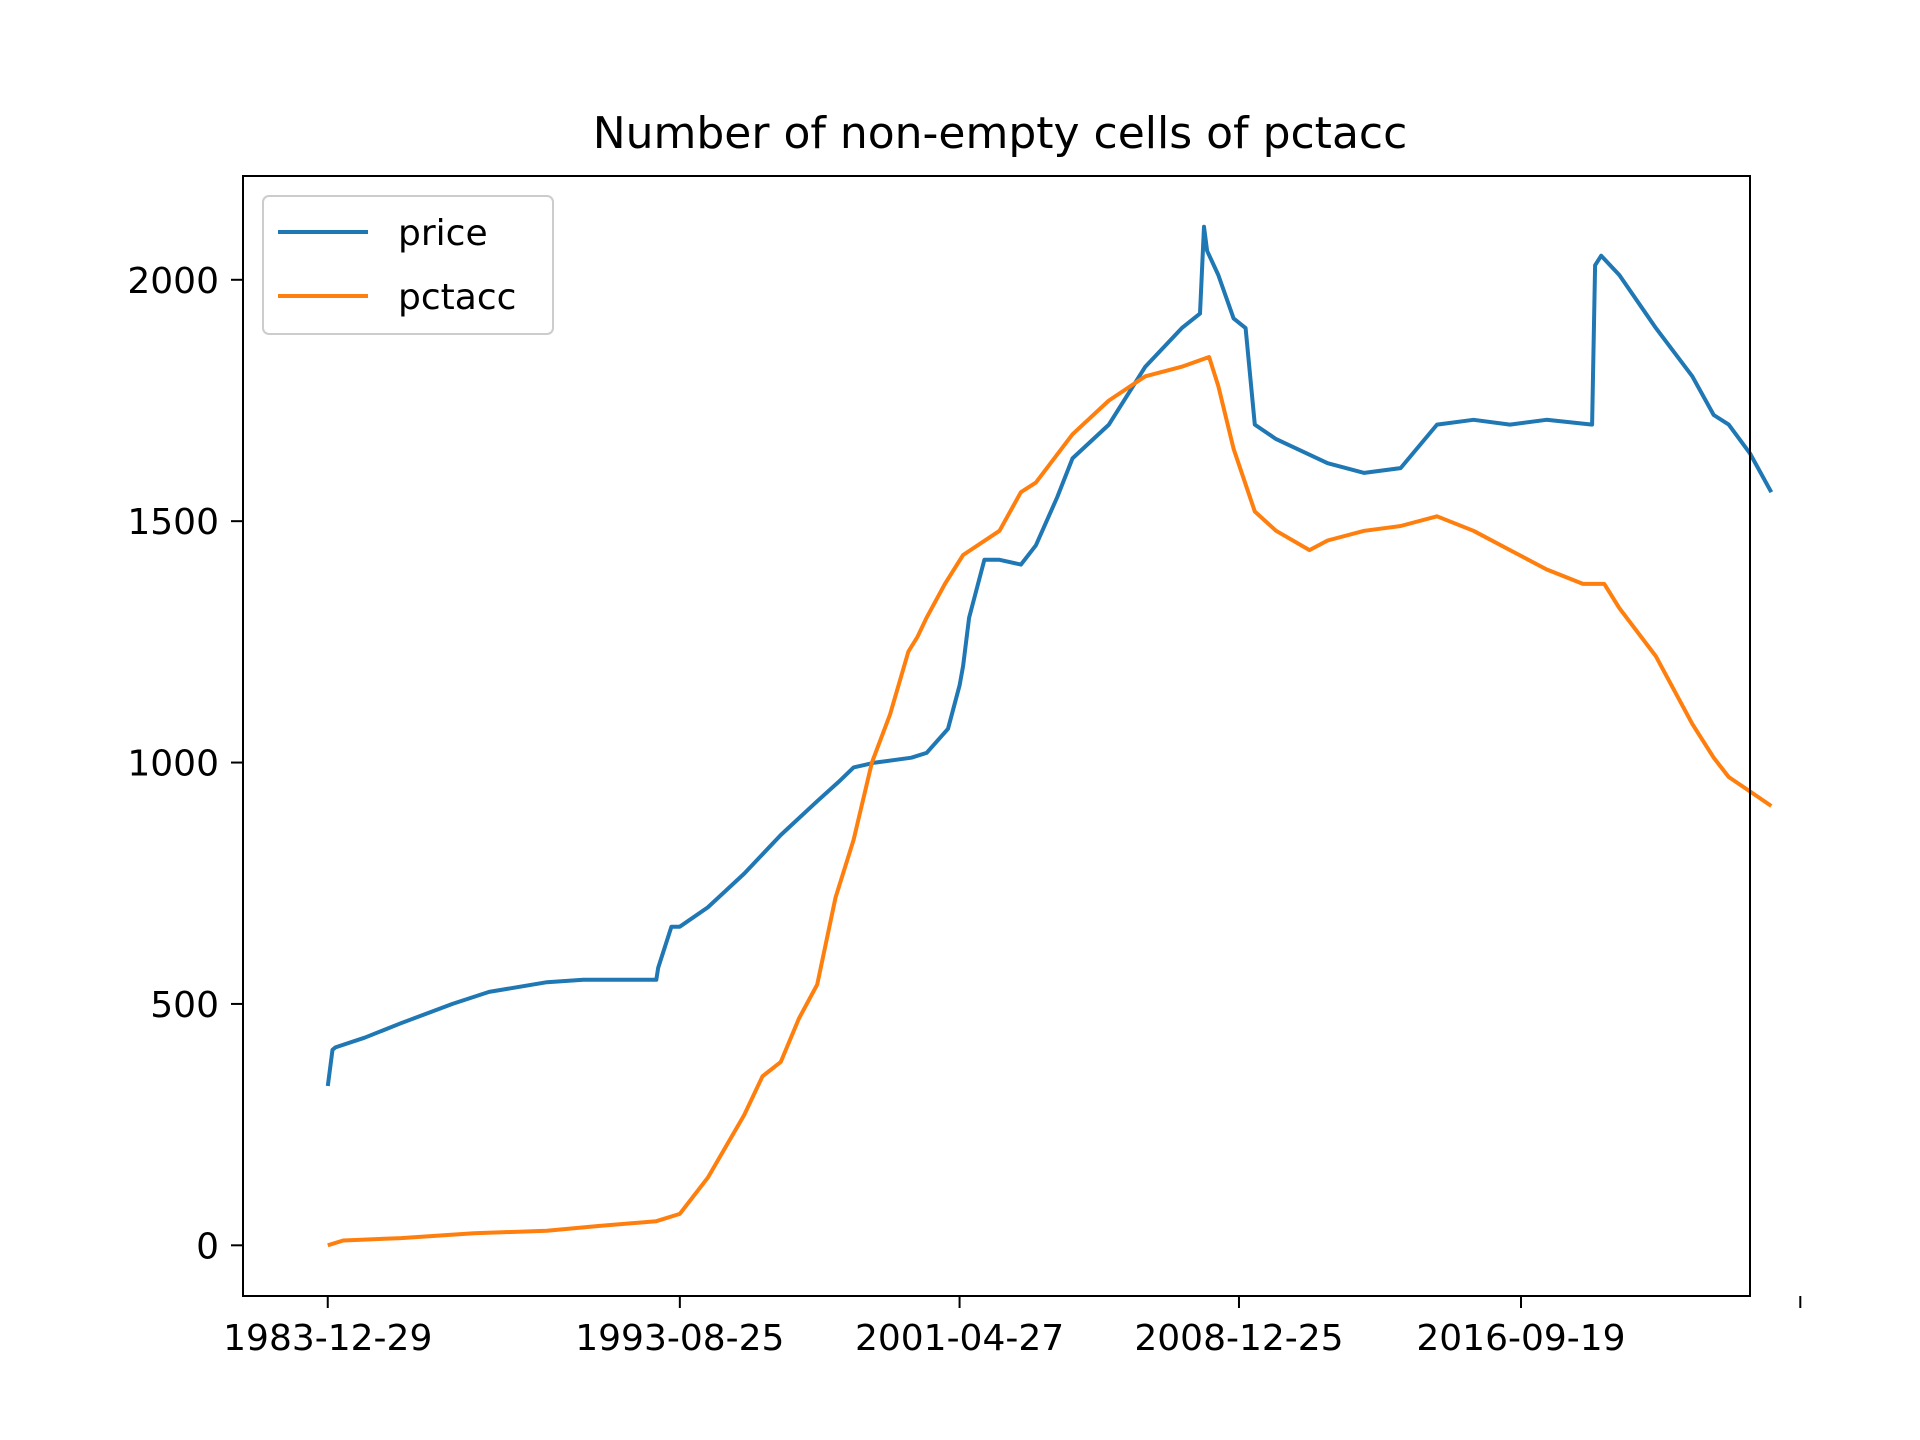 The width and height of the screenshot is (1920, 1440). Describe the element at coordinates (207, 1246) in the screenshot. I see `y-tick-label: 0` at that location.